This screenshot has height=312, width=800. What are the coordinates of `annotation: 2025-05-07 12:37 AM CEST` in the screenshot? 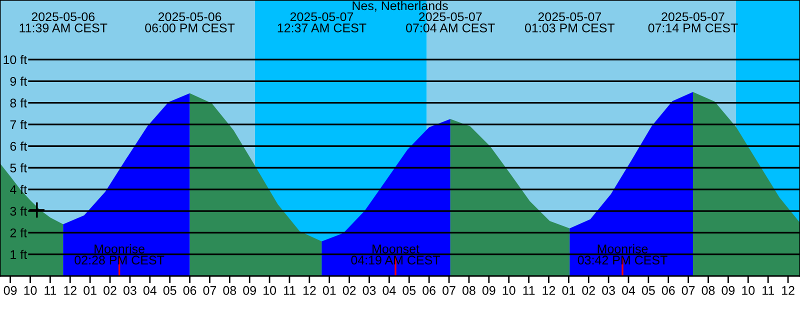 It's located at (322, 22).